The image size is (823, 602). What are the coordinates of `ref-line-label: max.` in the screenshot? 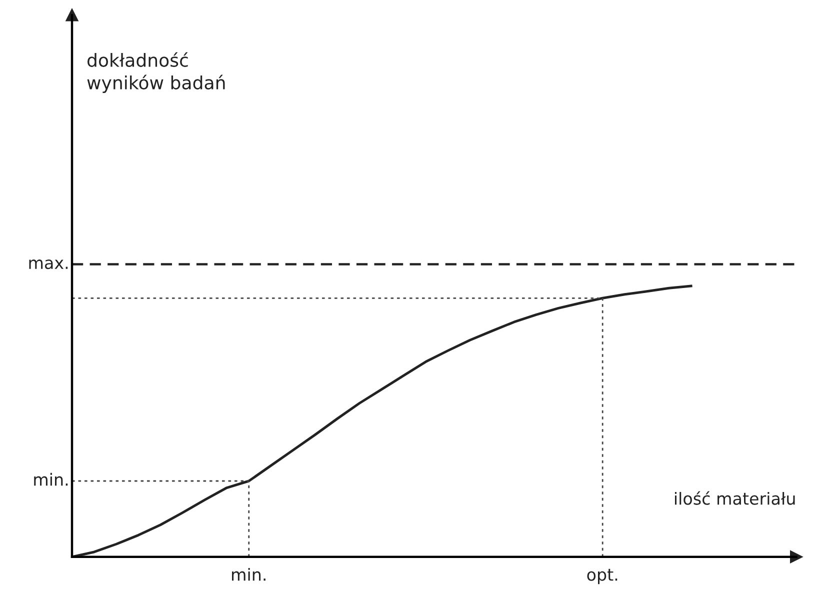 It's located at (48, 265).